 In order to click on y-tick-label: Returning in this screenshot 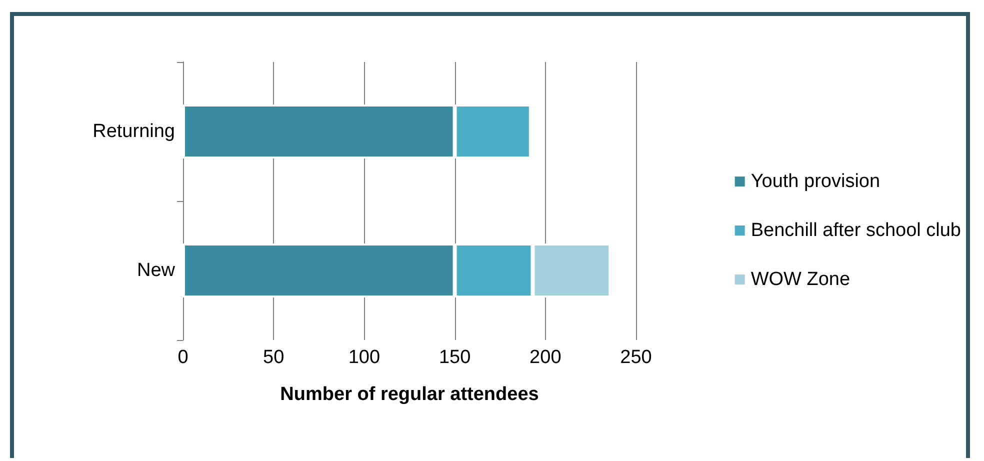, I will do `click(133, 131)`.